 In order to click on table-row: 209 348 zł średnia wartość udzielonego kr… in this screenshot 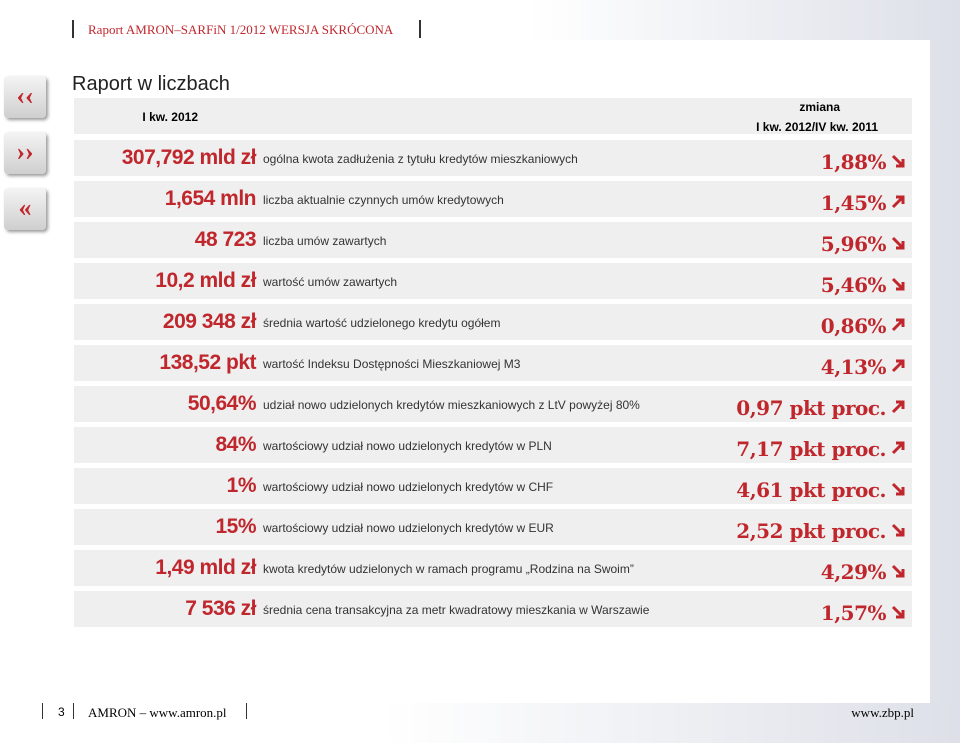, I will do `click(493, 322)`.